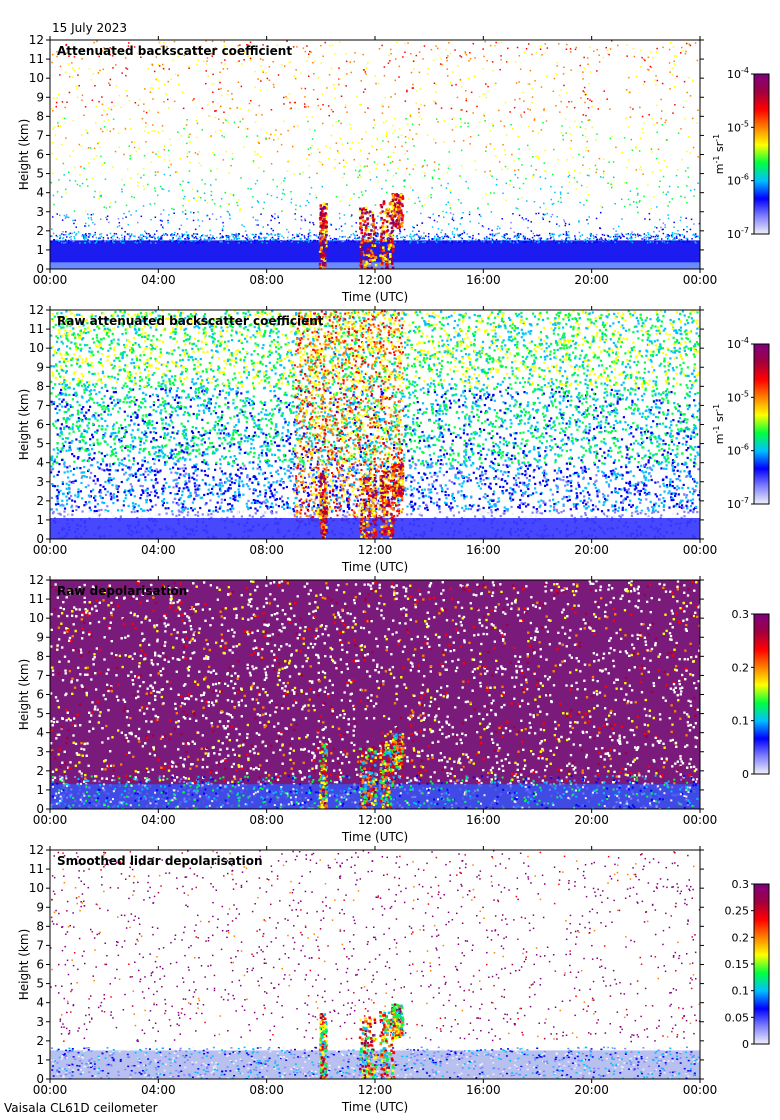 Image resolution: width=780 pixels, height=1120 pixels. What do you see at coordinates (40, 752) in the screenshot?
I see `y-tick-label: 3` at bounding box center [40, 752].